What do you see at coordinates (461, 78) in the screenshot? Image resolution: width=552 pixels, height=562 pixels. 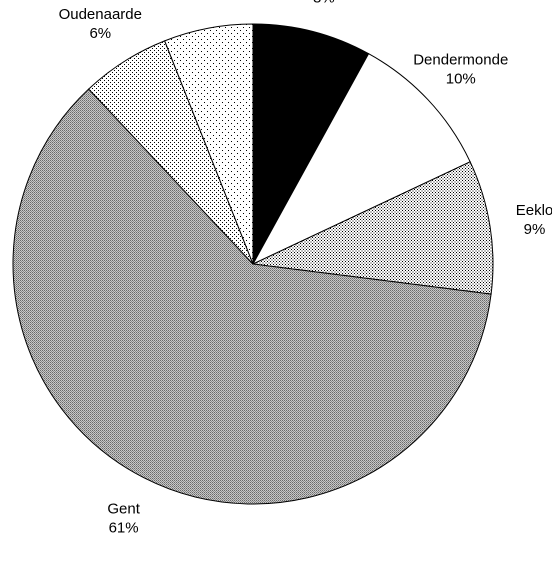 I see `pie-value-label-dendermonde: 10%` at bounding box center [461, 78].